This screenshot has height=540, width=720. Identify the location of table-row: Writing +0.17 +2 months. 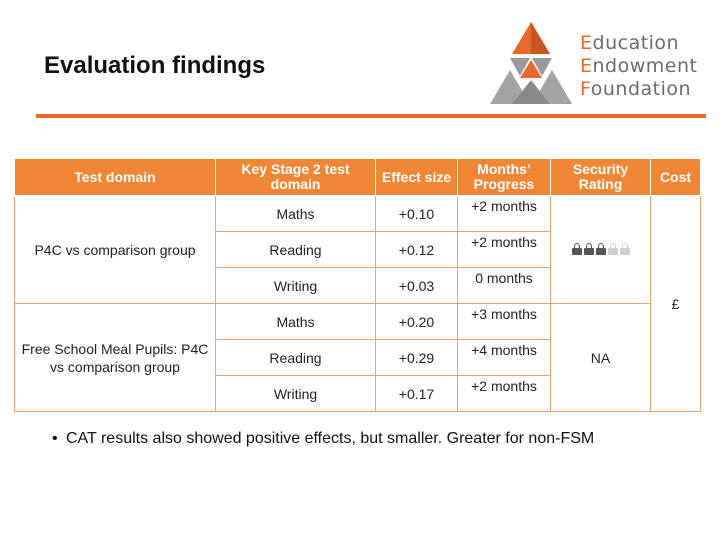
(358, 393).